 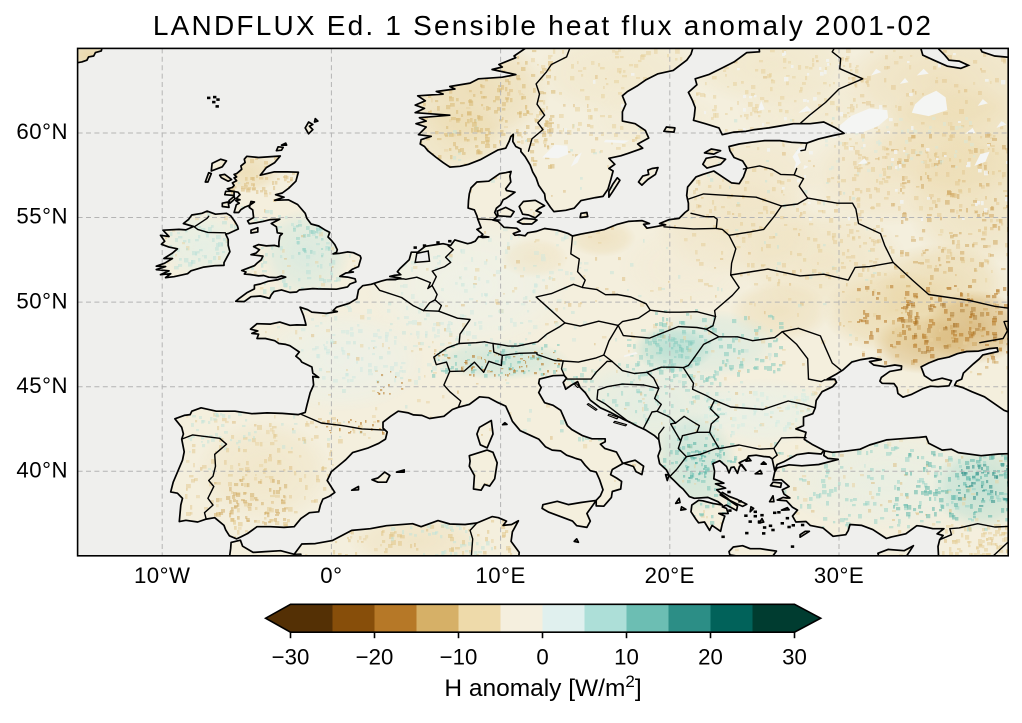 What do you see at coordinates (542, 687) in the screenshot?
I see `svg-text: H anomaly [W/m2]` at bounding box center [542, 687].